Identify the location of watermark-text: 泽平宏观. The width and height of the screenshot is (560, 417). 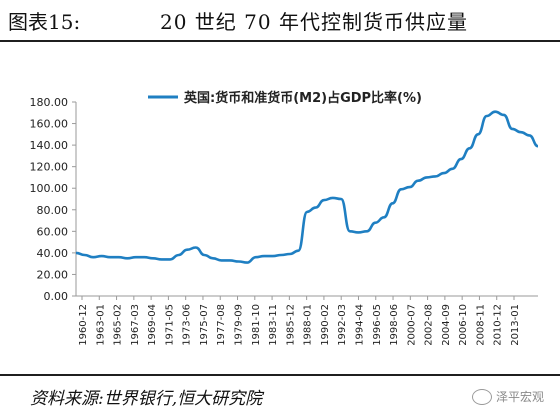
(519, 397).